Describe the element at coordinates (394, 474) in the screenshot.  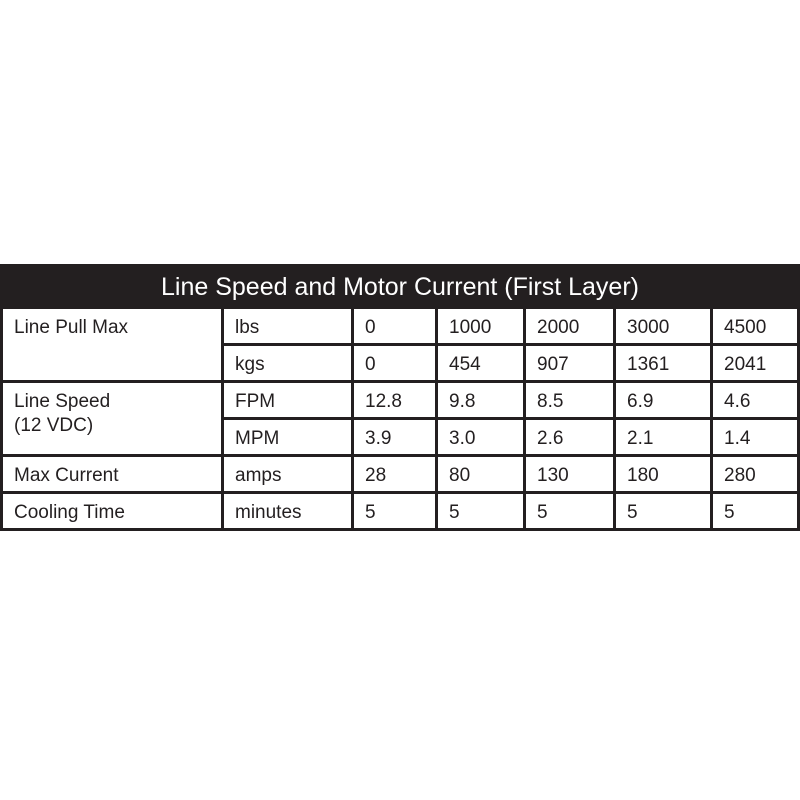
I see `value-cell: 28` at that location.